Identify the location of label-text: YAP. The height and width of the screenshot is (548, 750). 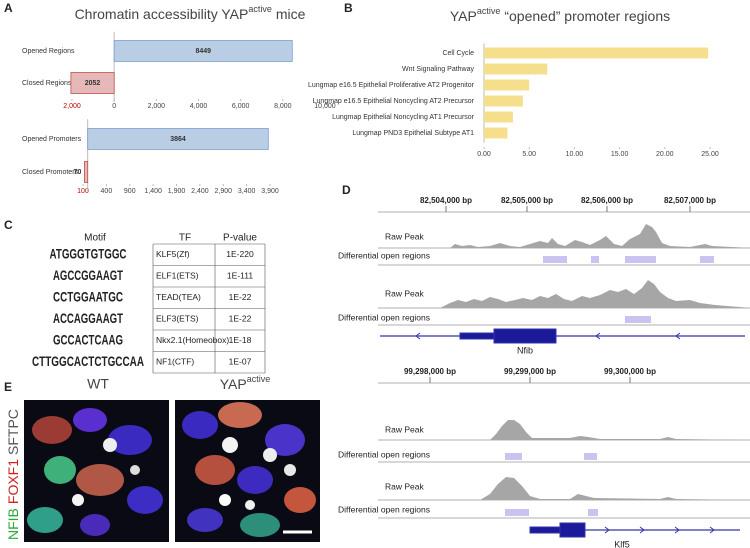
(233, 384).